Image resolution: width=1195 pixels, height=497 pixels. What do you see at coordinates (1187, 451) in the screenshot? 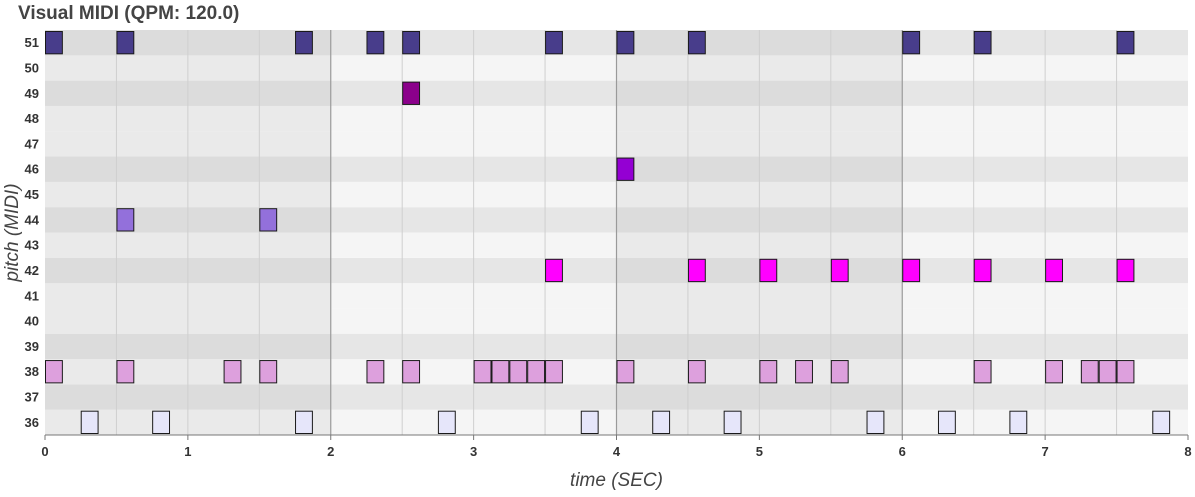
I see `x-tick-label: 8` at bounding box center [1187, 451].